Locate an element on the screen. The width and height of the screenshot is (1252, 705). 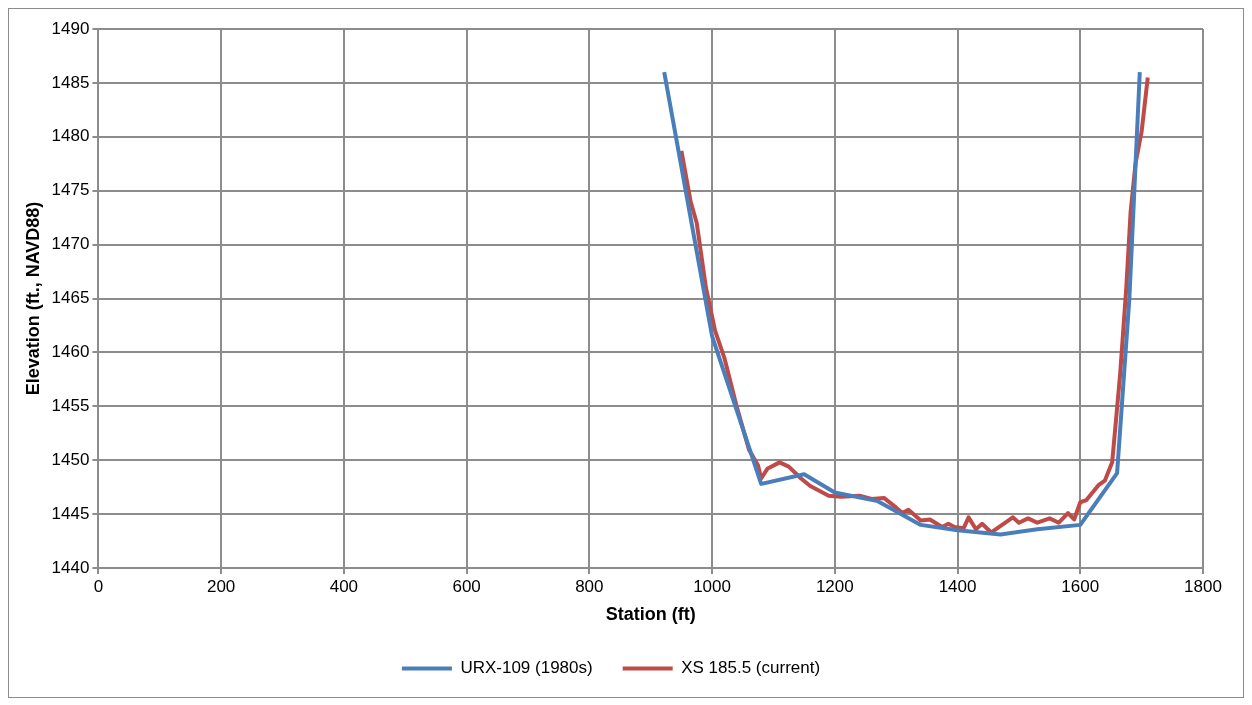
y-tick-label: 1485 is located at coordinates (70, 82).